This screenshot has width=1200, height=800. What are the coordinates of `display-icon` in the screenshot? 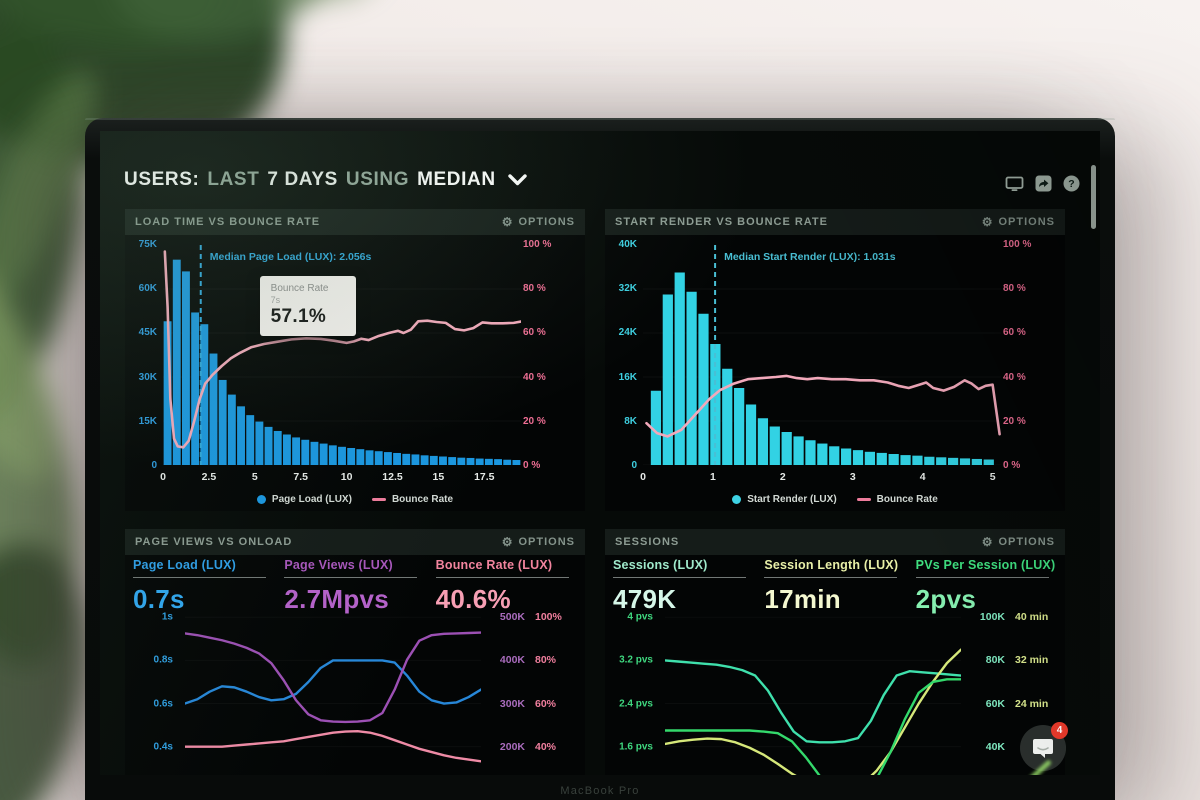 It's located at (1014, 186).